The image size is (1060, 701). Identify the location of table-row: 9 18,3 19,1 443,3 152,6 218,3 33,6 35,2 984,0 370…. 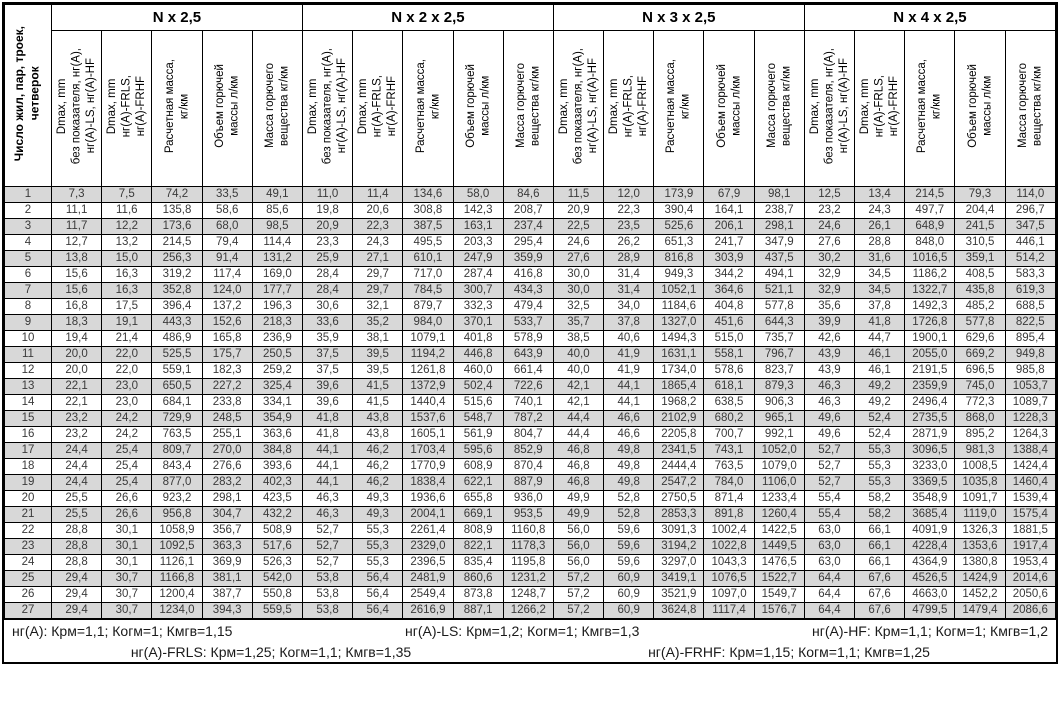
(530, 322).